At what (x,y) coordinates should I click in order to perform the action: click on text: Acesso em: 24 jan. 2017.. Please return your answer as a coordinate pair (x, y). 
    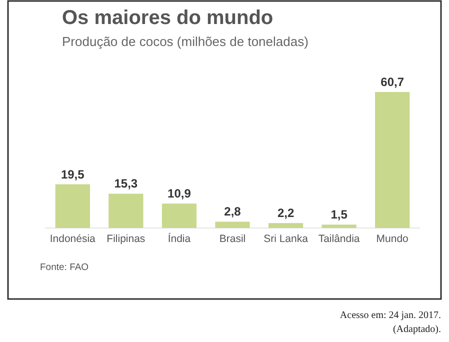
    Looking at the image, I should click on (390, 315).